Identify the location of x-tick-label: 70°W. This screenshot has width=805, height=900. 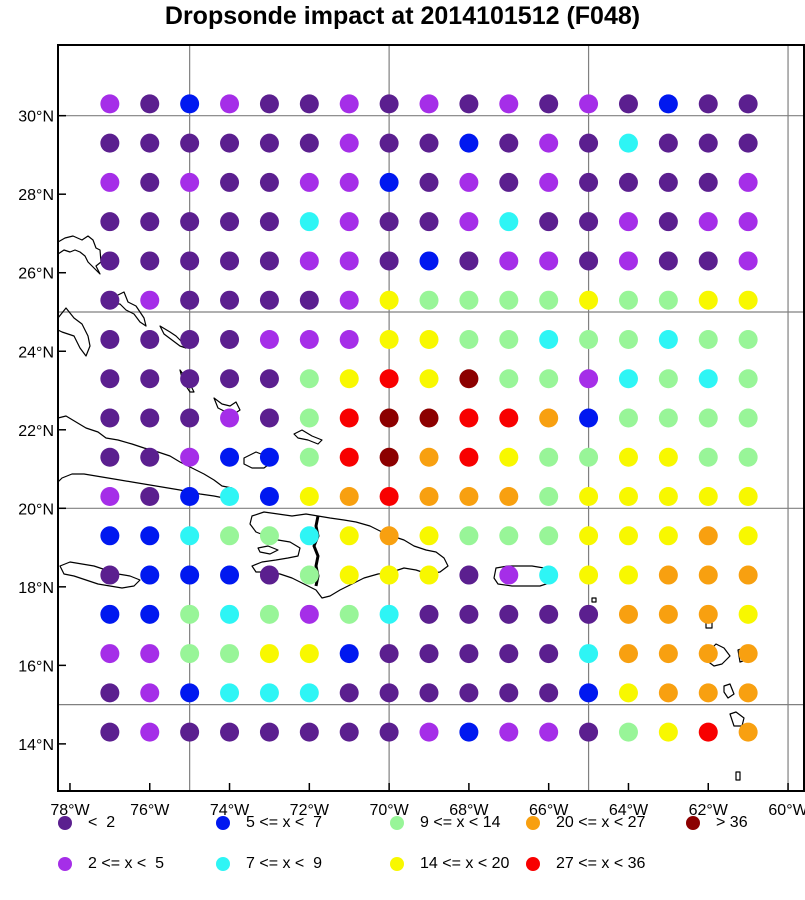
(389, 810).